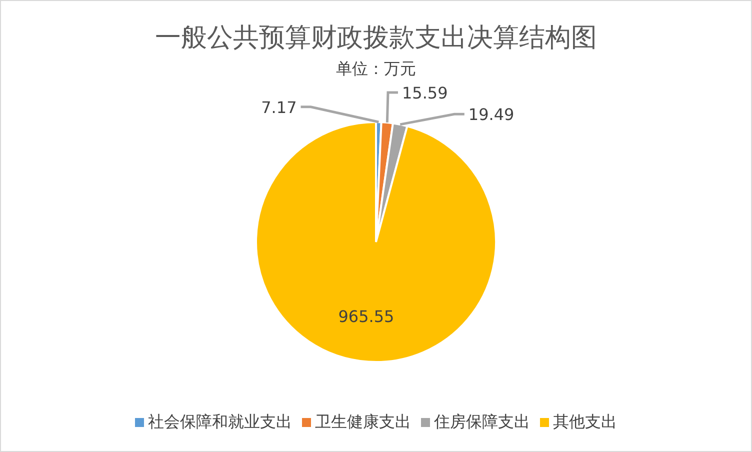 Image resolution: width=752 pixels, height=452 pixels. Describe the element at coordinates (366, 316) in the screenshot. I see `data-label: 965.55` at that location.